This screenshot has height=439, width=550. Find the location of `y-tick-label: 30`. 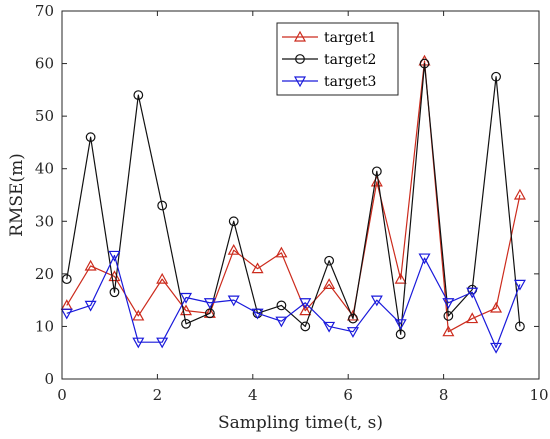

y-tick-label: 30 is located at coordinates (44, 221).